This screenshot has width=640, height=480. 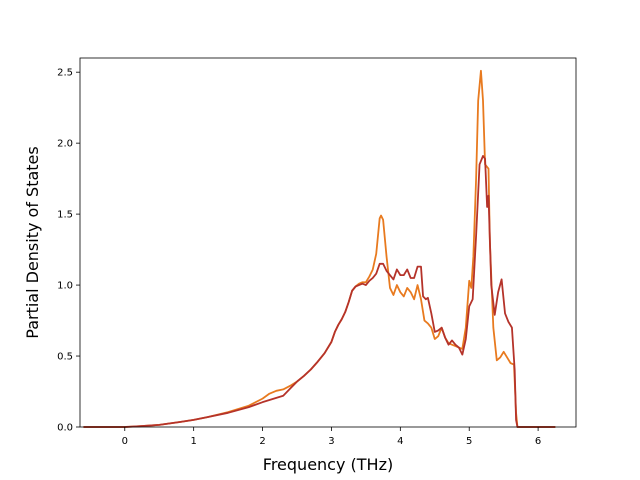 I want to click on x-tick-label: 1, so click(x=193, y=441).